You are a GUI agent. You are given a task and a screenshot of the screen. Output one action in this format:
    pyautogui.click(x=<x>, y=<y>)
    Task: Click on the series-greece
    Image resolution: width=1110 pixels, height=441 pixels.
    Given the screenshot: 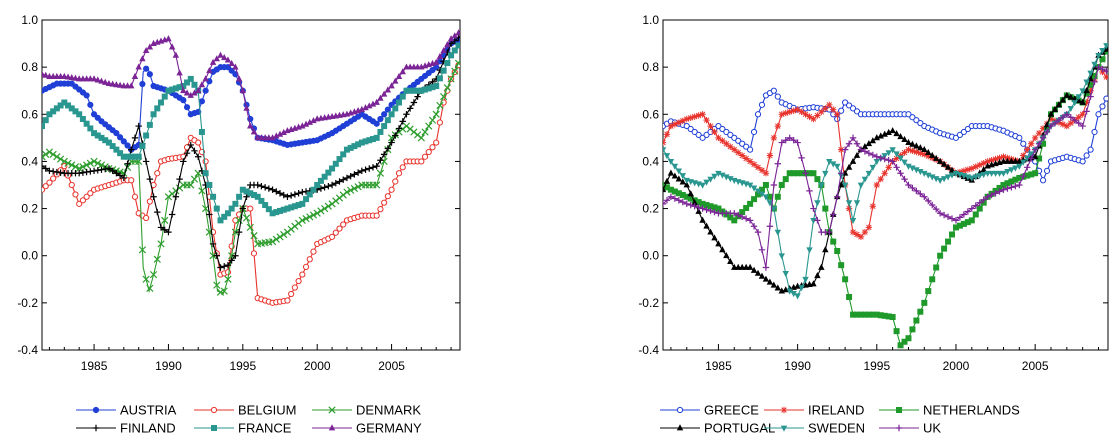 What is the action you would take?
    pyautogui.click(x=885, y=135)
    